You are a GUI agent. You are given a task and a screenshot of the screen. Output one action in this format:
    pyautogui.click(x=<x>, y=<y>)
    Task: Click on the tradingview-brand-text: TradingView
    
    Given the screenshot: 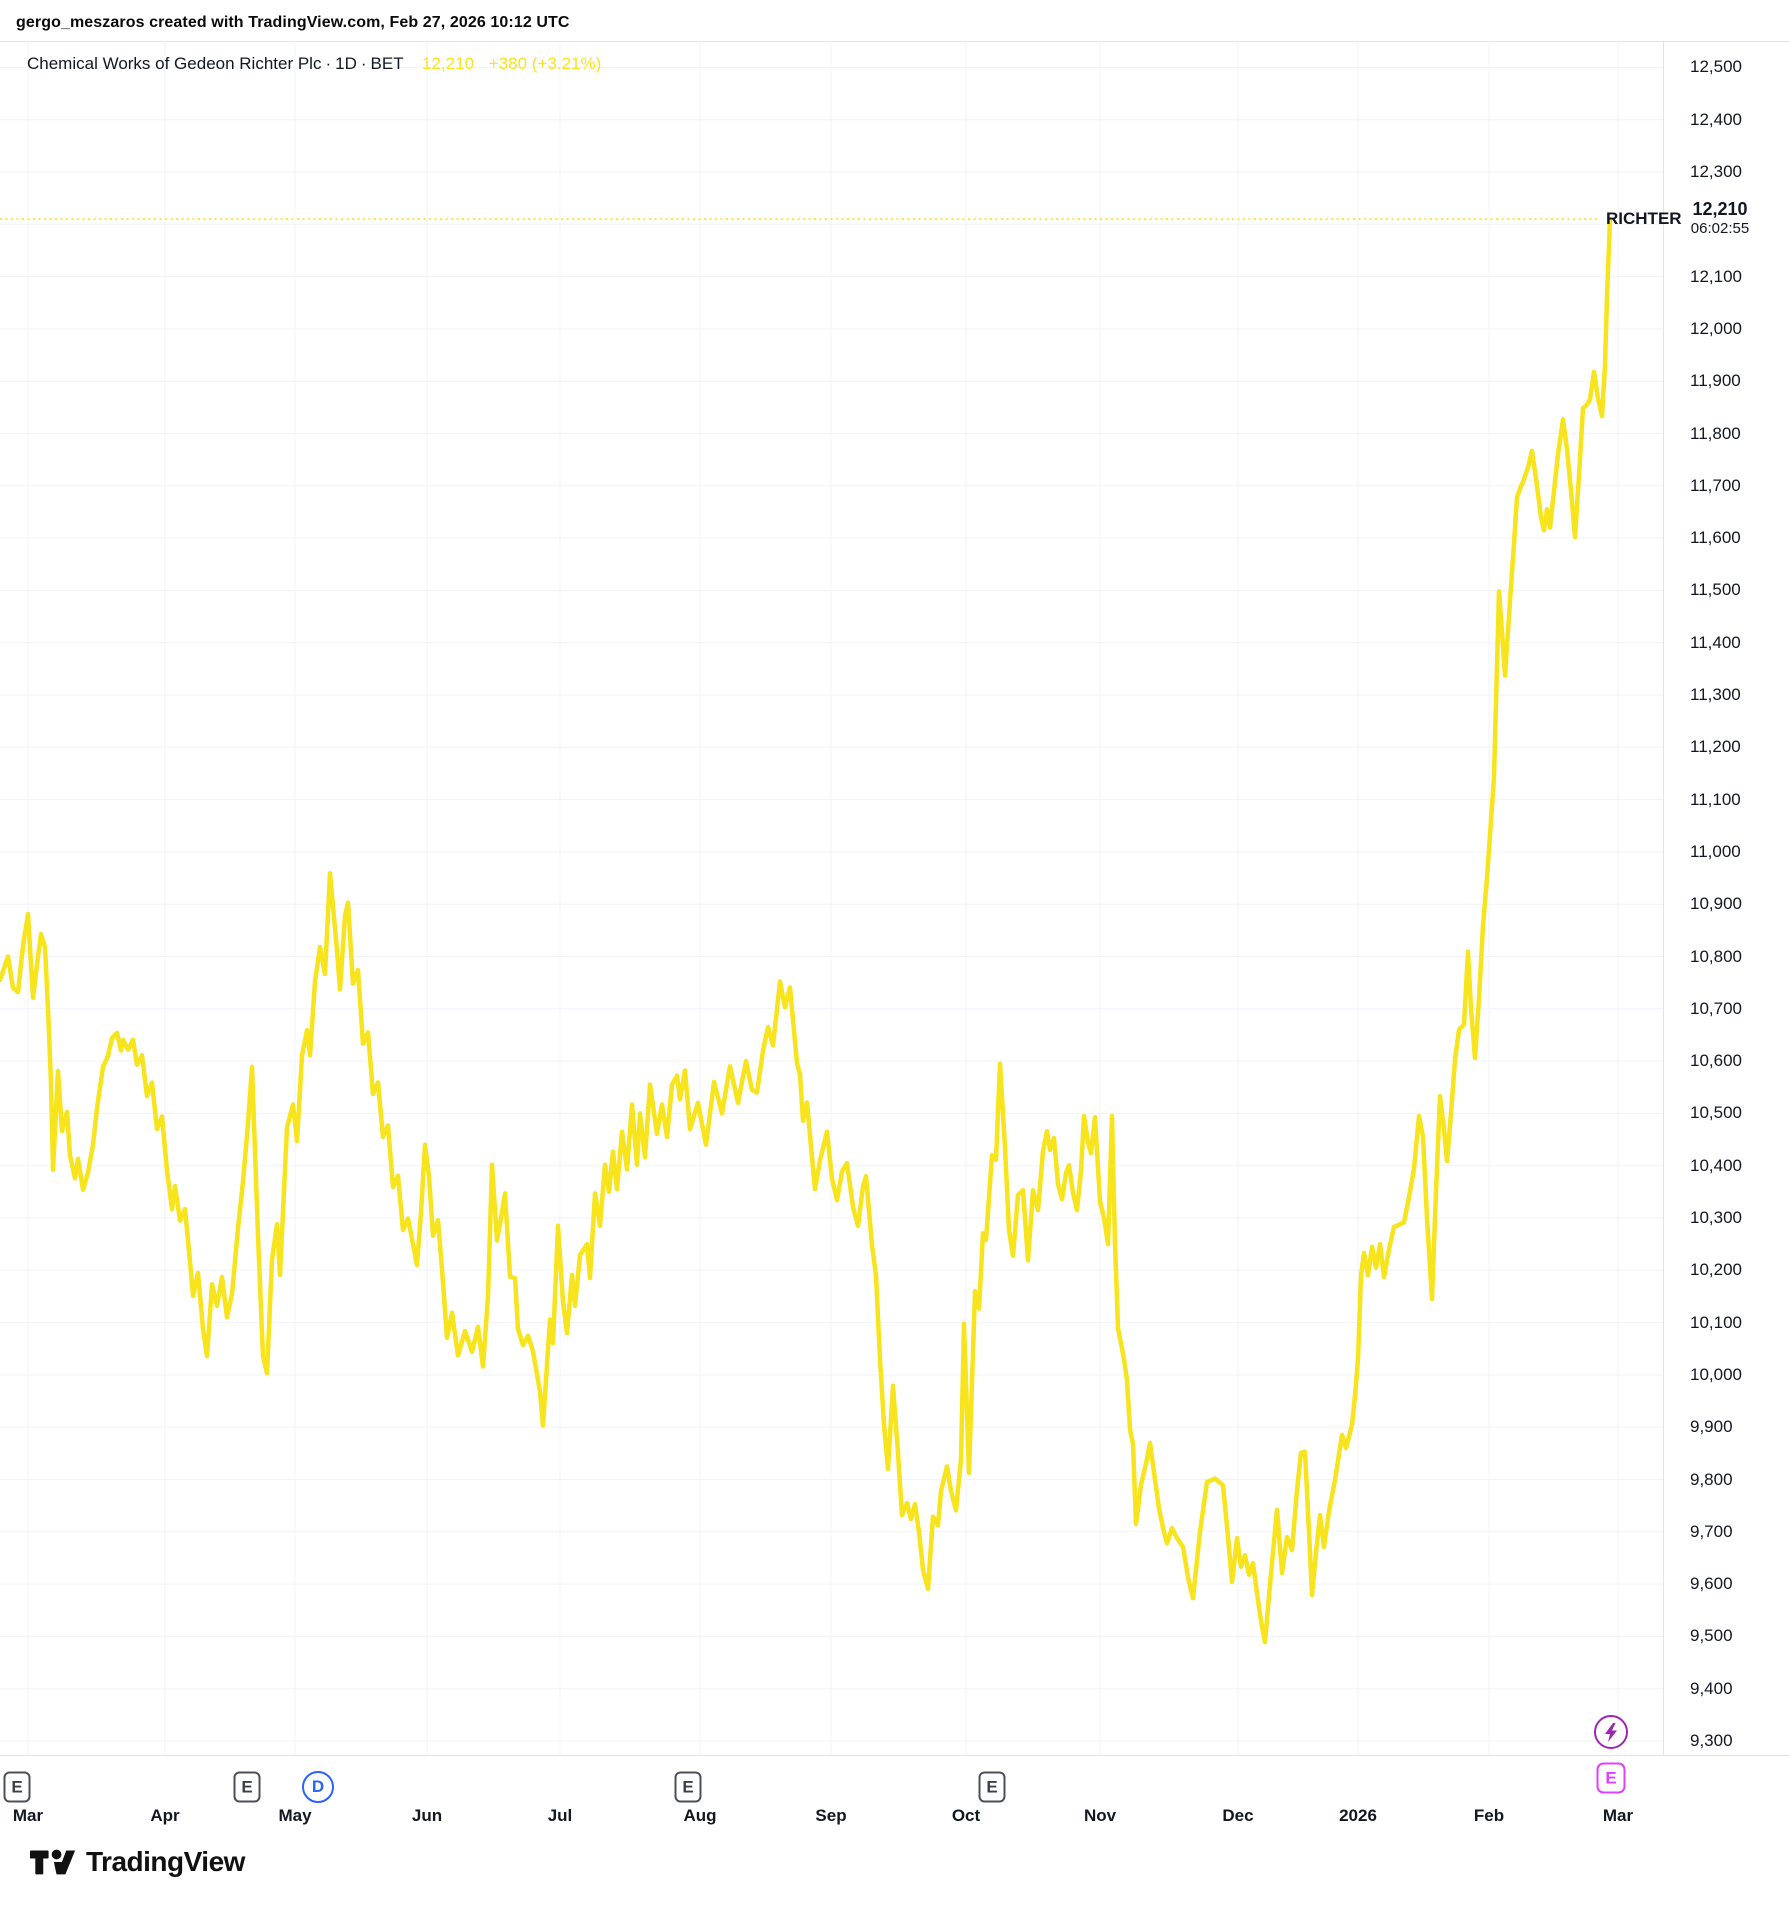 What is the action you would take?
    pyautogui.click(x=165, y=1861)
    